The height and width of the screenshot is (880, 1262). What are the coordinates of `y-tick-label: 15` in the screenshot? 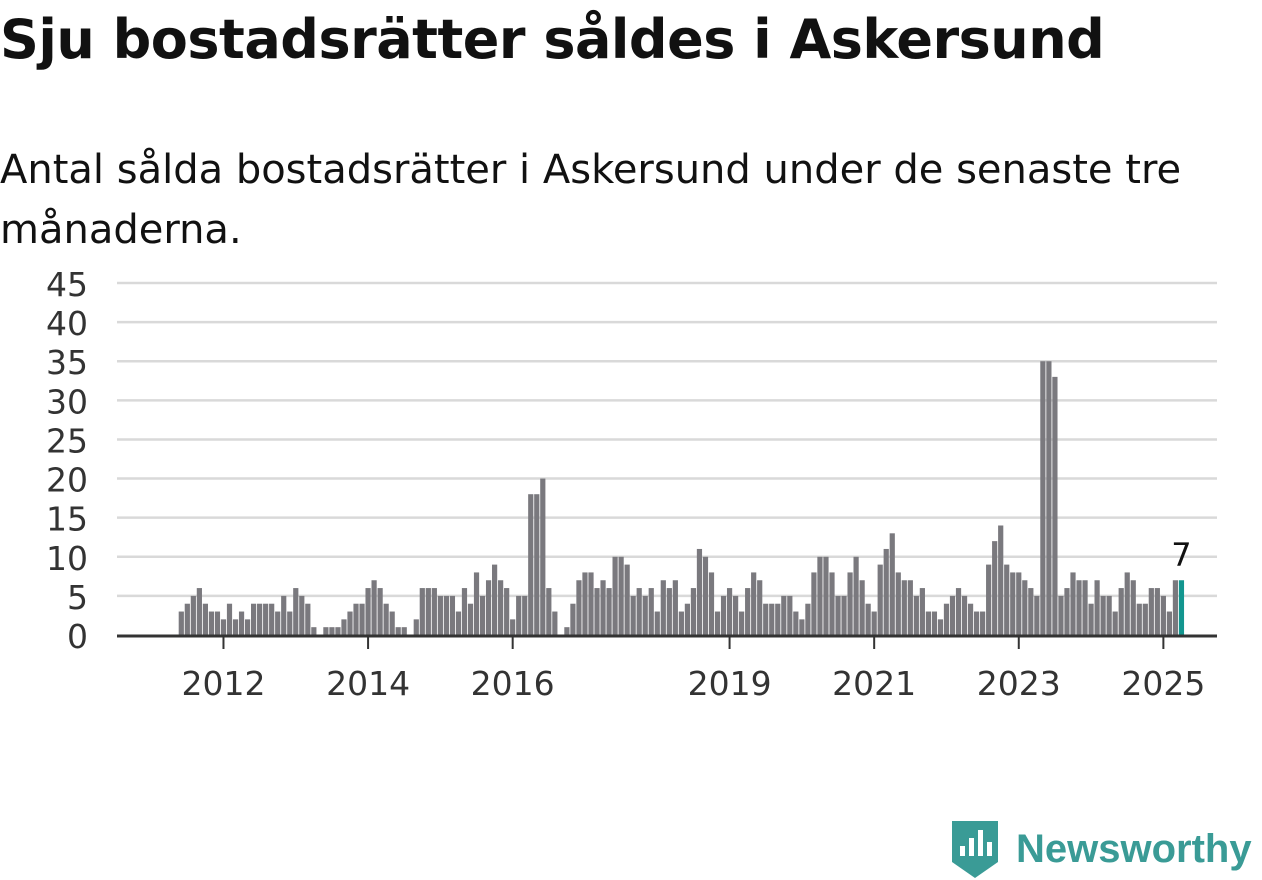 It's located at (67, 519).